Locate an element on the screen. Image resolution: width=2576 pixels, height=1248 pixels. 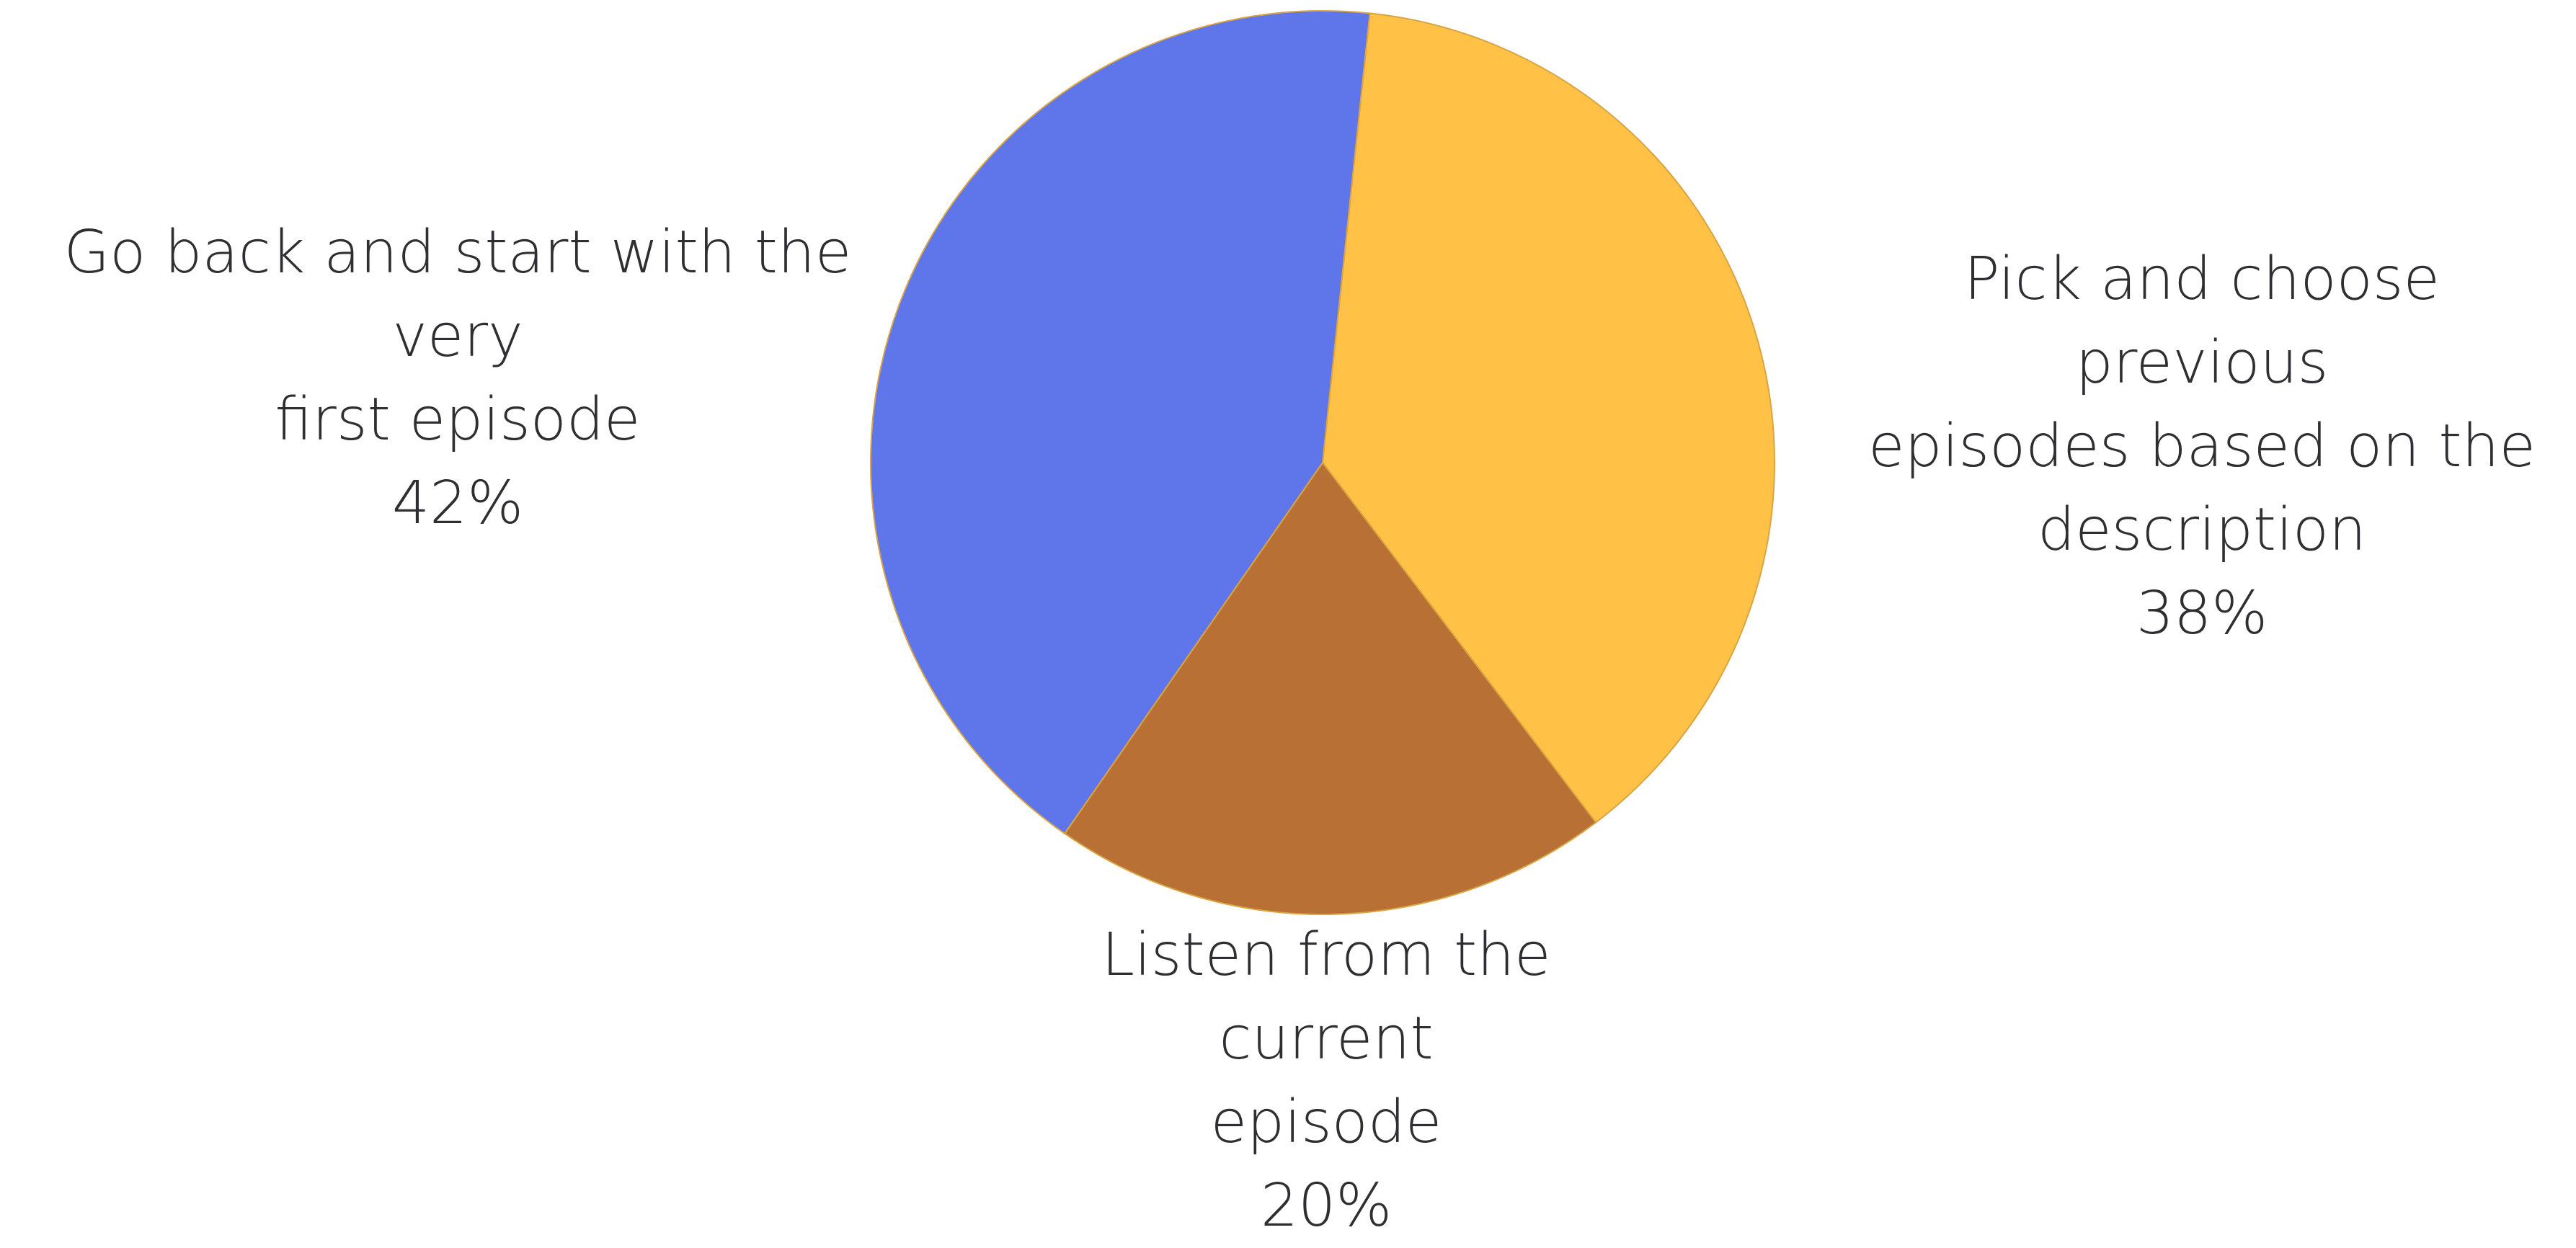
slice-label-listen-current: Listen from the current episode 20% is located at coordinates (1326, 1081).